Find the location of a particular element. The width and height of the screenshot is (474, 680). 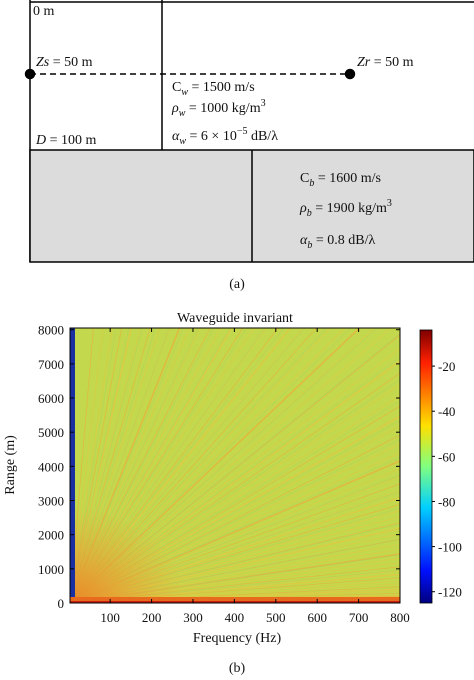

text-part: Zs is located at coordinates (43, 62).